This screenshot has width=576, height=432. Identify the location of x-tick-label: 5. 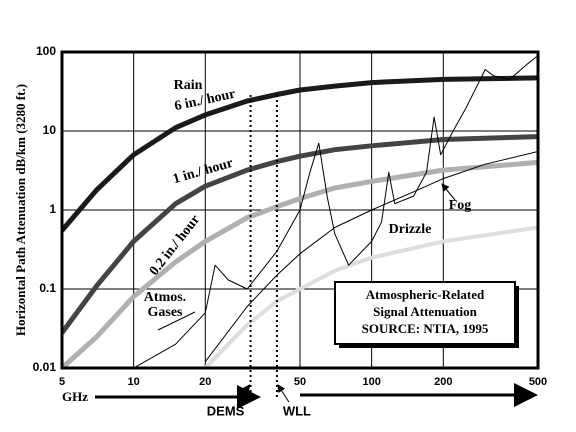
(62, 382).